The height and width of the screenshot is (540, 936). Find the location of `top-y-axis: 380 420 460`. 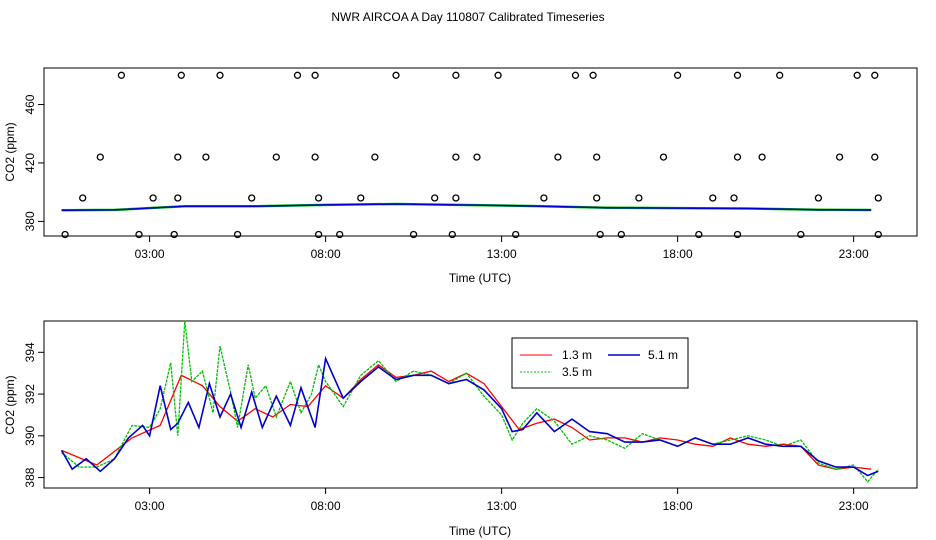

top-y-axis: 380 420 460 is located at coordinates (33, 162).